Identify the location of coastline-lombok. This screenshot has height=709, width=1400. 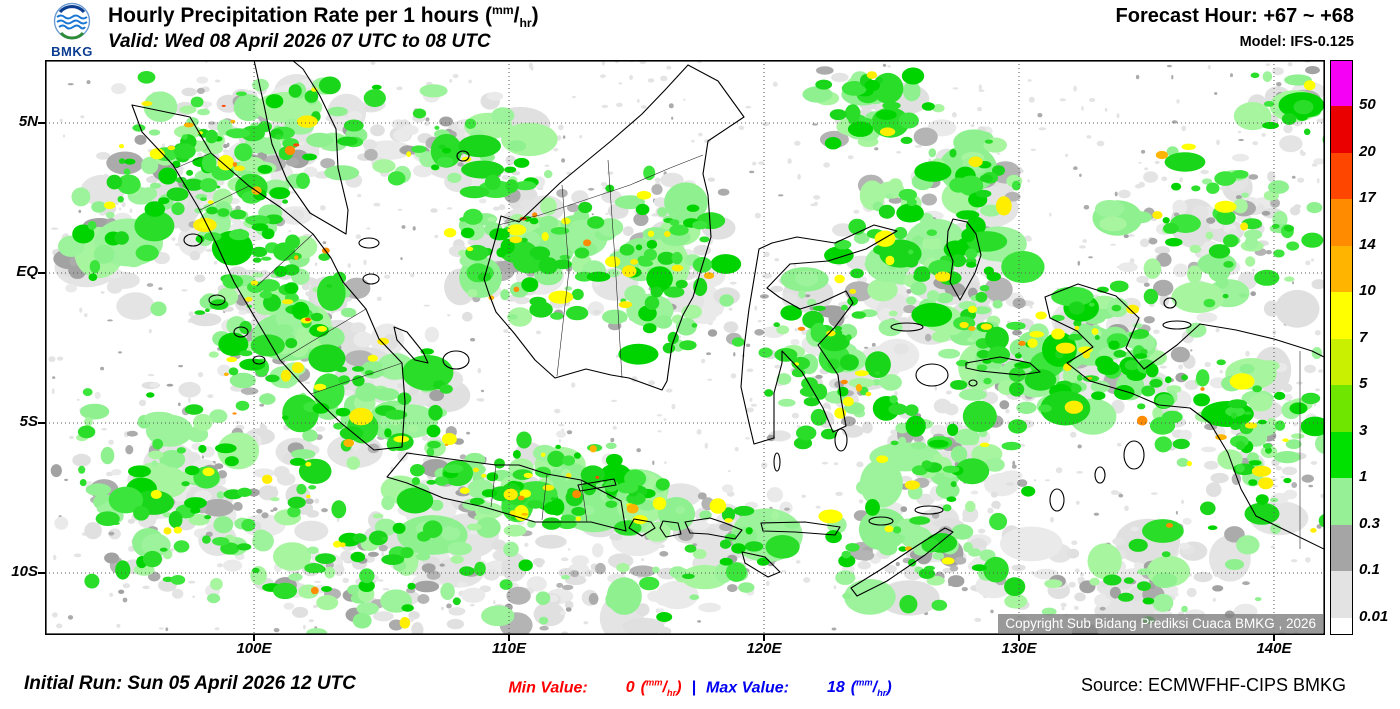
(670, 529).